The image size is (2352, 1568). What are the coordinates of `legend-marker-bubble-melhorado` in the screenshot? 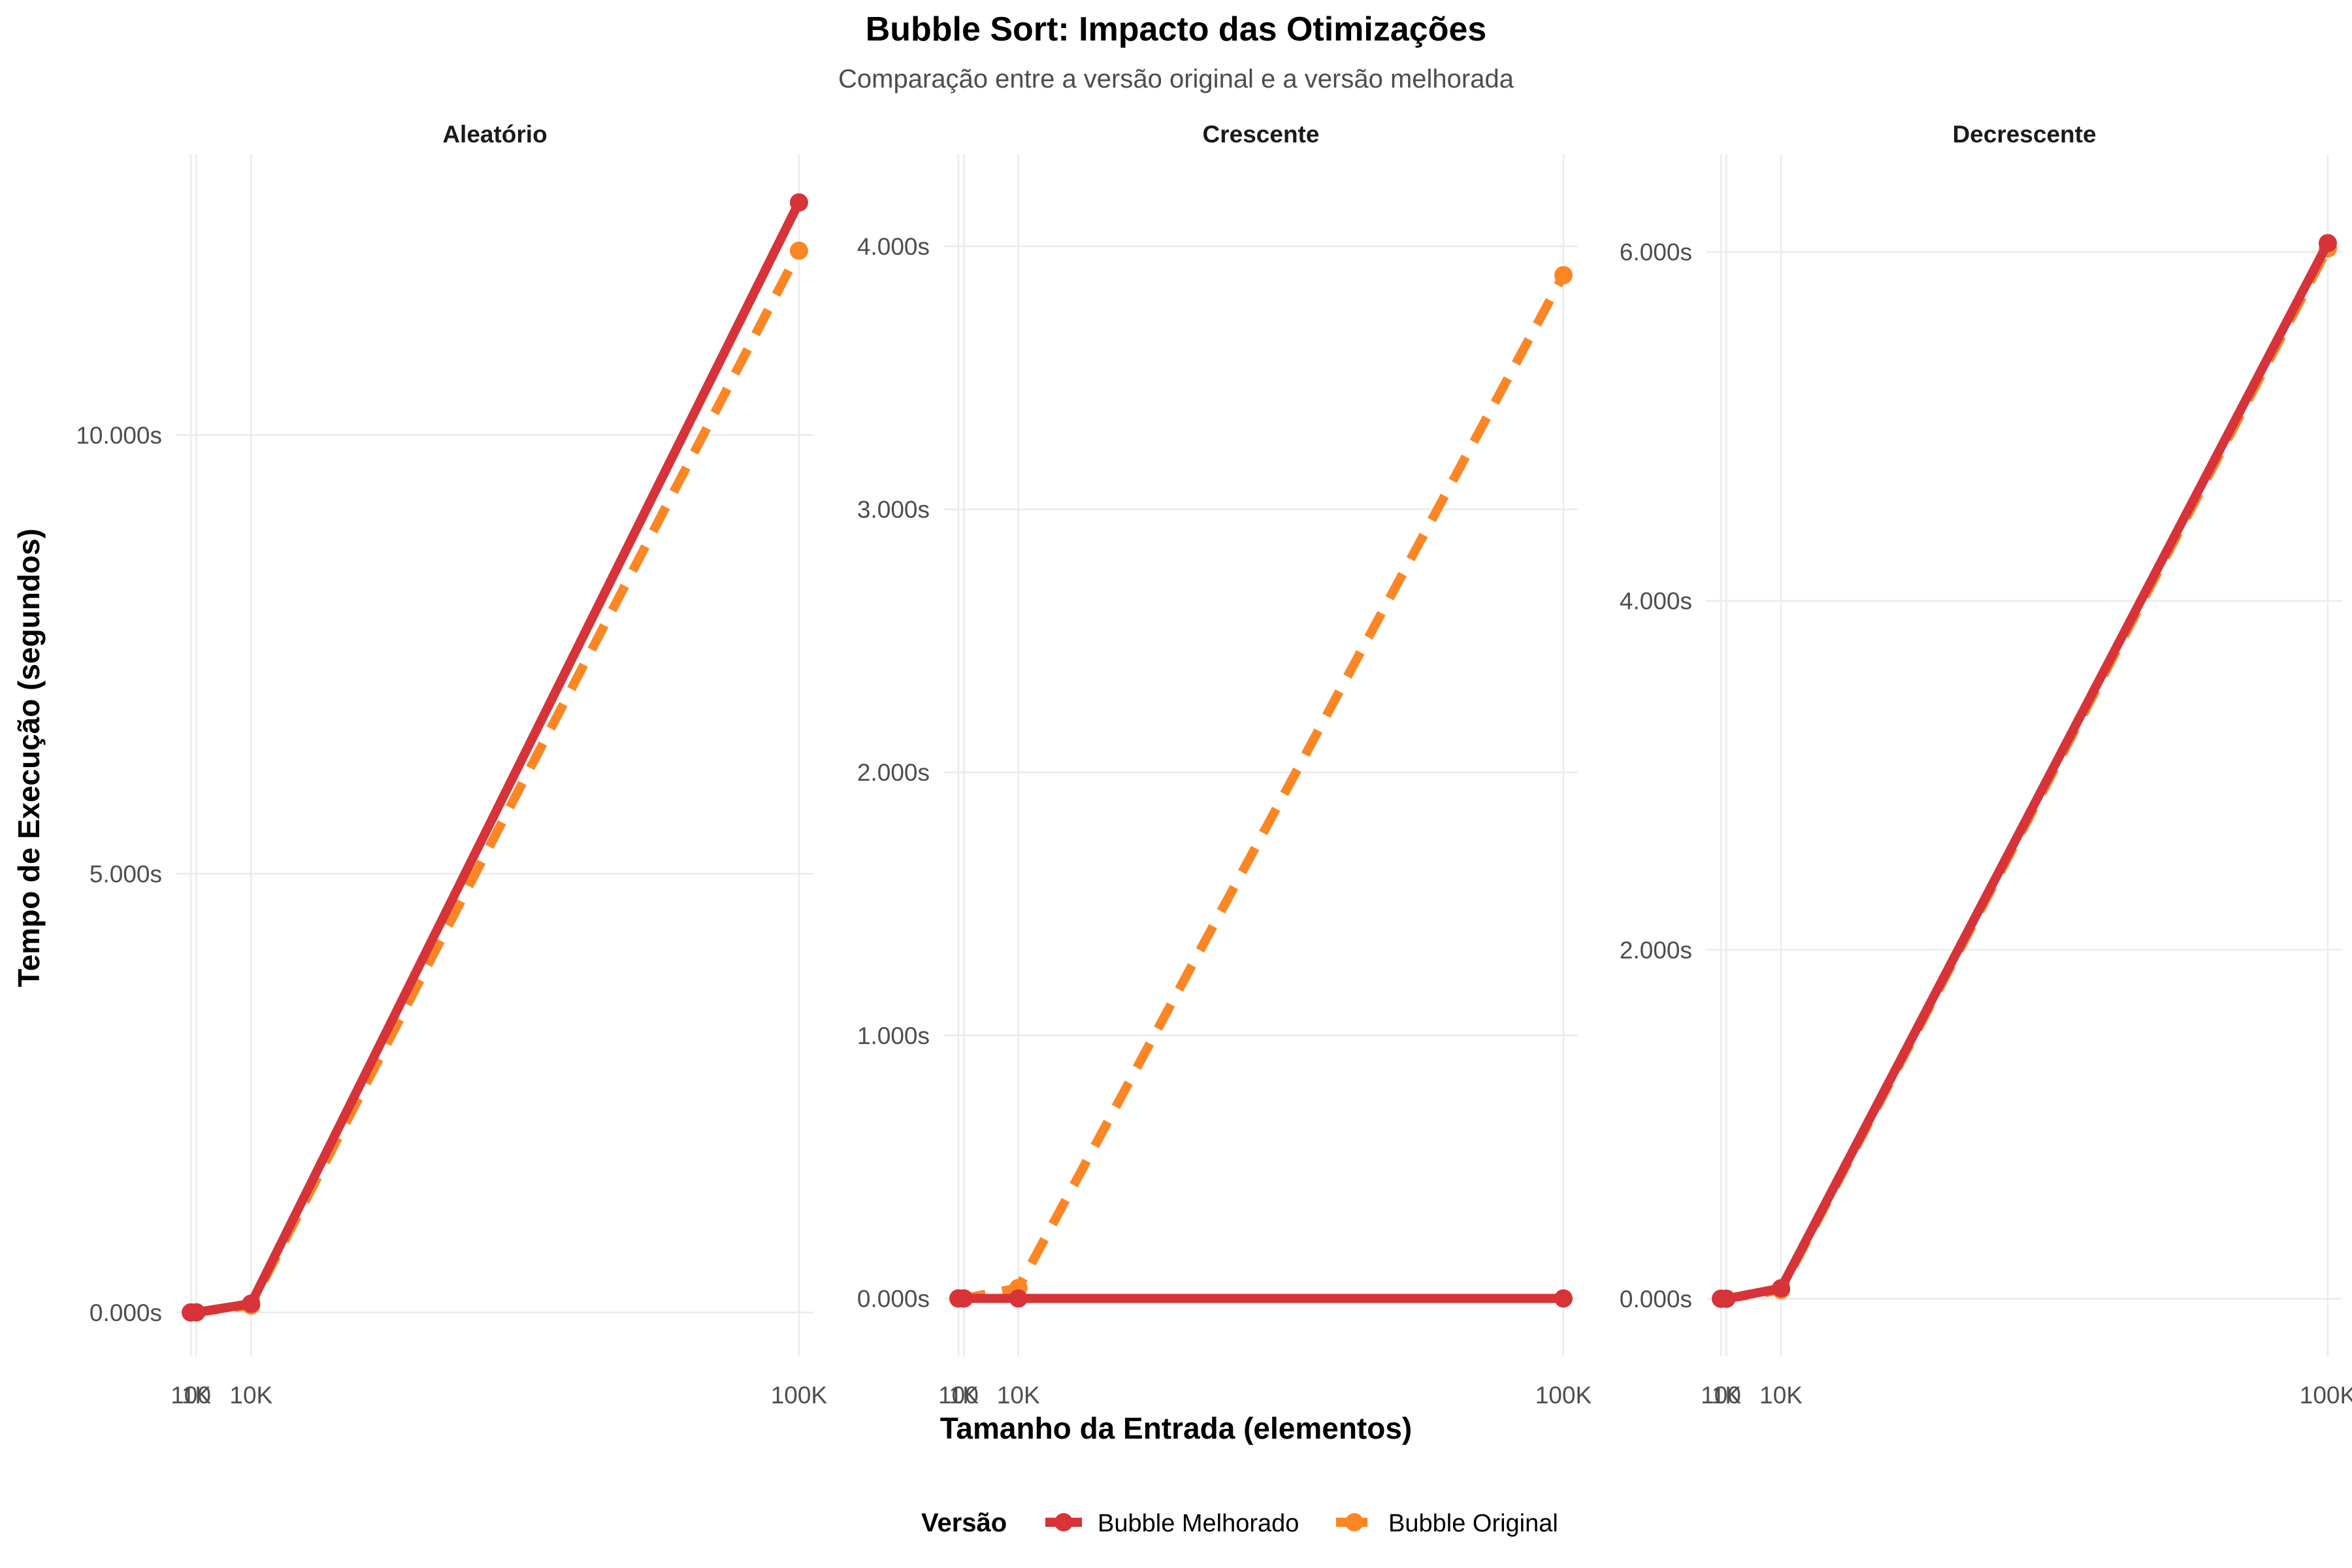 It's located at (1063, 1522).